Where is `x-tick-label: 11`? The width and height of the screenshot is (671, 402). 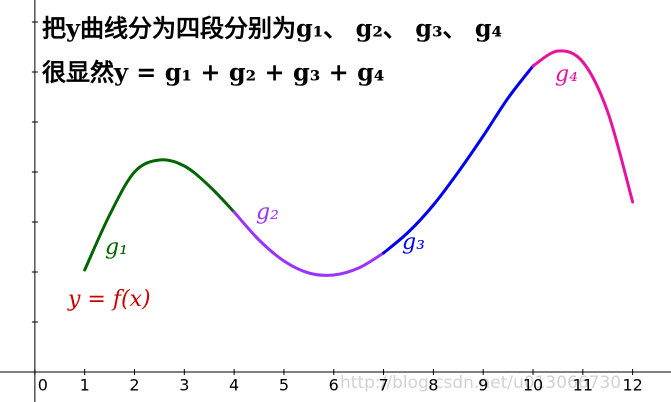 x-tick-label: 11 is located at coordinates (583, 385).